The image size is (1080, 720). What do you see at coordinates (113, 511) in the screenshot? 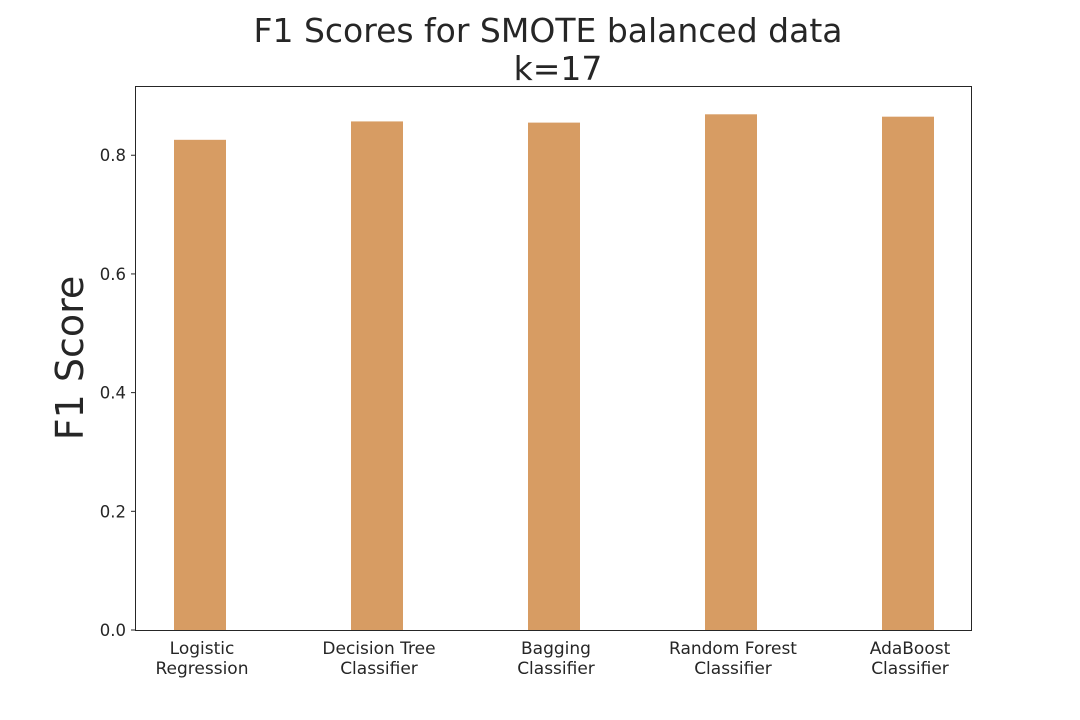
I see `y-tick-label-1: 0.2` at bounding box center [113, 511].